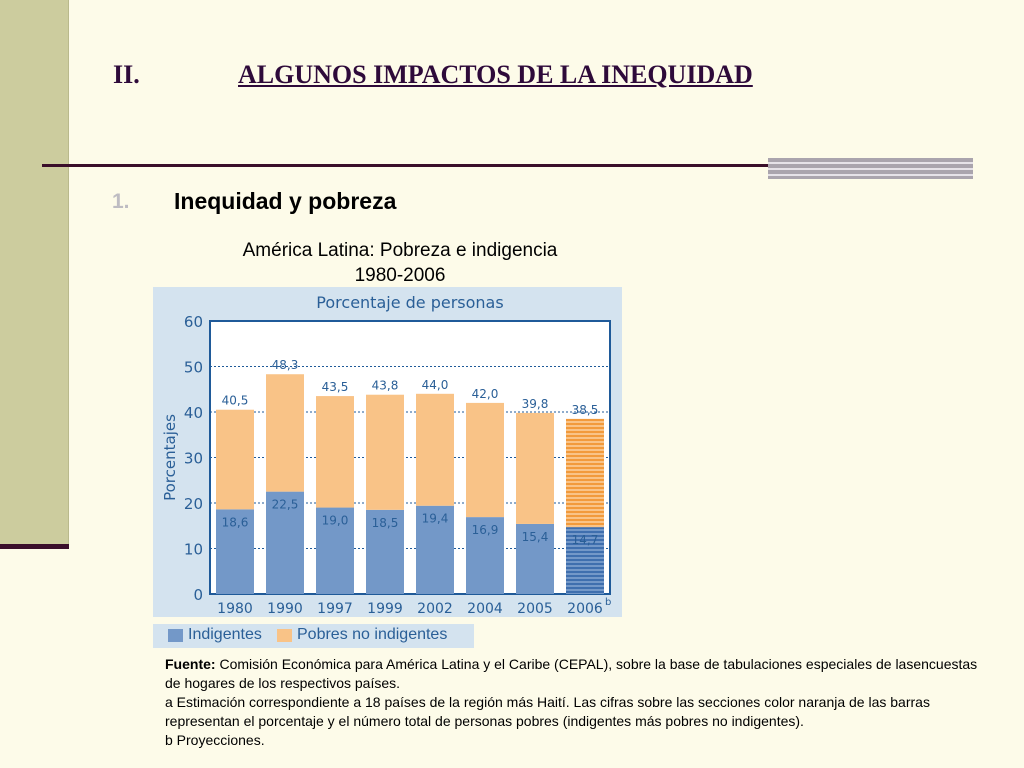 The width and height of the screenshot is (1024, 768). Describe the element at coordinates (175, 635) in the screenshot. I see `legend-swatch-indigentes` at that location.